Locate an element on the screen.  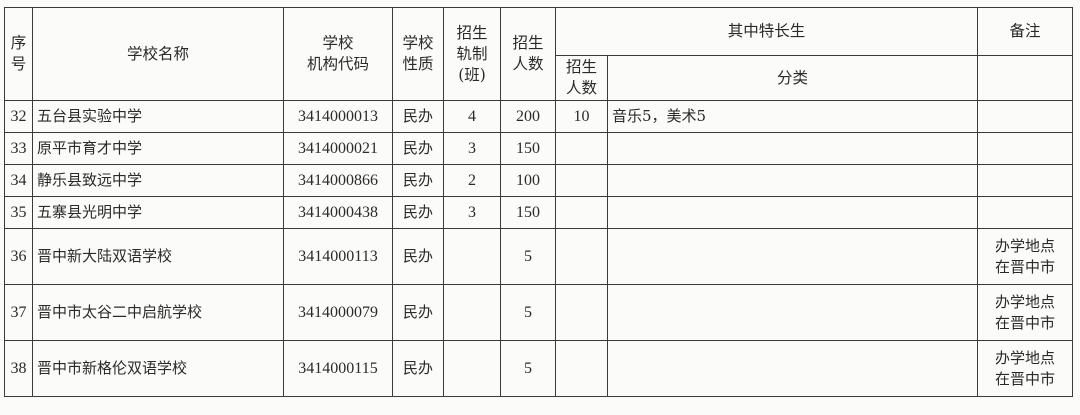
table-row: 34 静乐县致远中学 3414000866 民办 2 100 is located at coordinates (539, 180).